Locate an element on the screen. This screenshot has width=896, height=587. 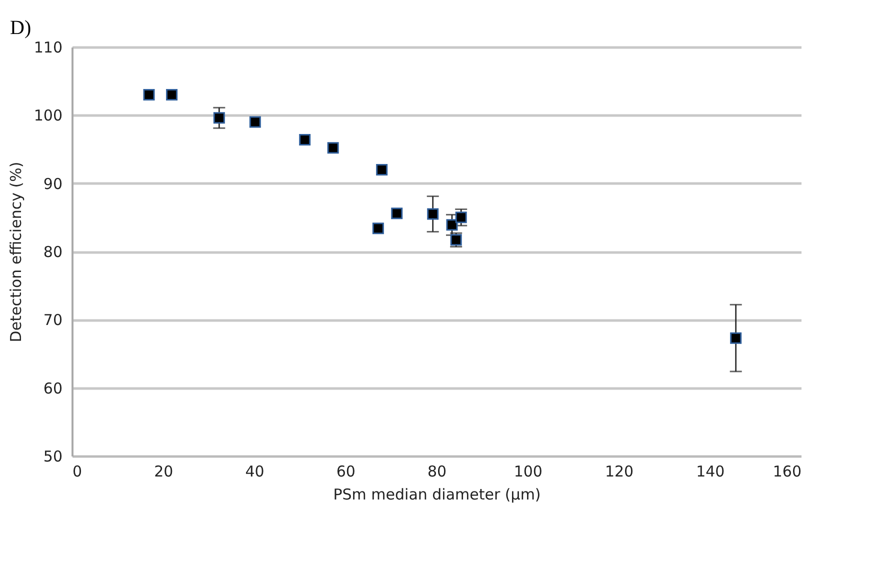
x-tick-label: 100 is located at coordinates (528, 471).